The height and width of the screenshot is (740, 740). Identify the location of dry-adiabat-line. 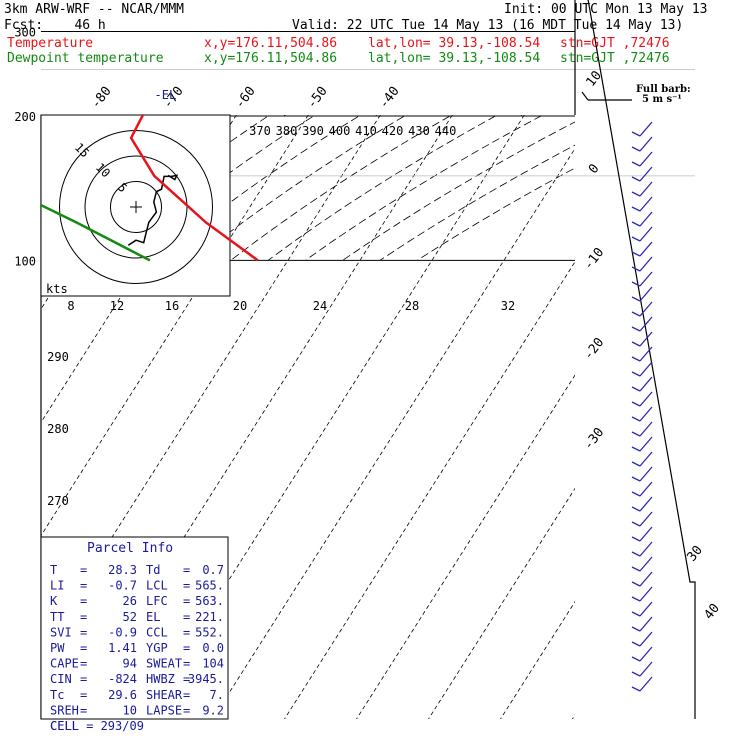
(495, 214).